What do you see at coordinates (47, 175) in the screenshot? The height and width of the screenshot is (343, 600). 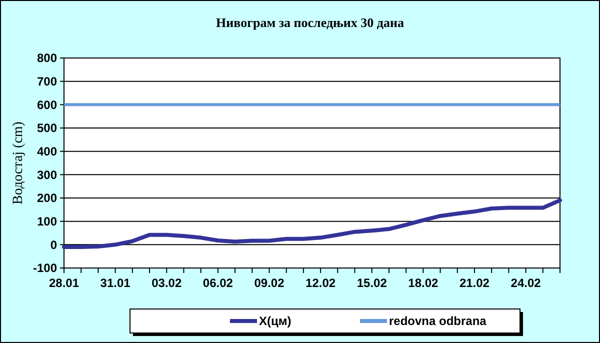 I see `y-tick-label: 300` at bounding box center [47, 175].